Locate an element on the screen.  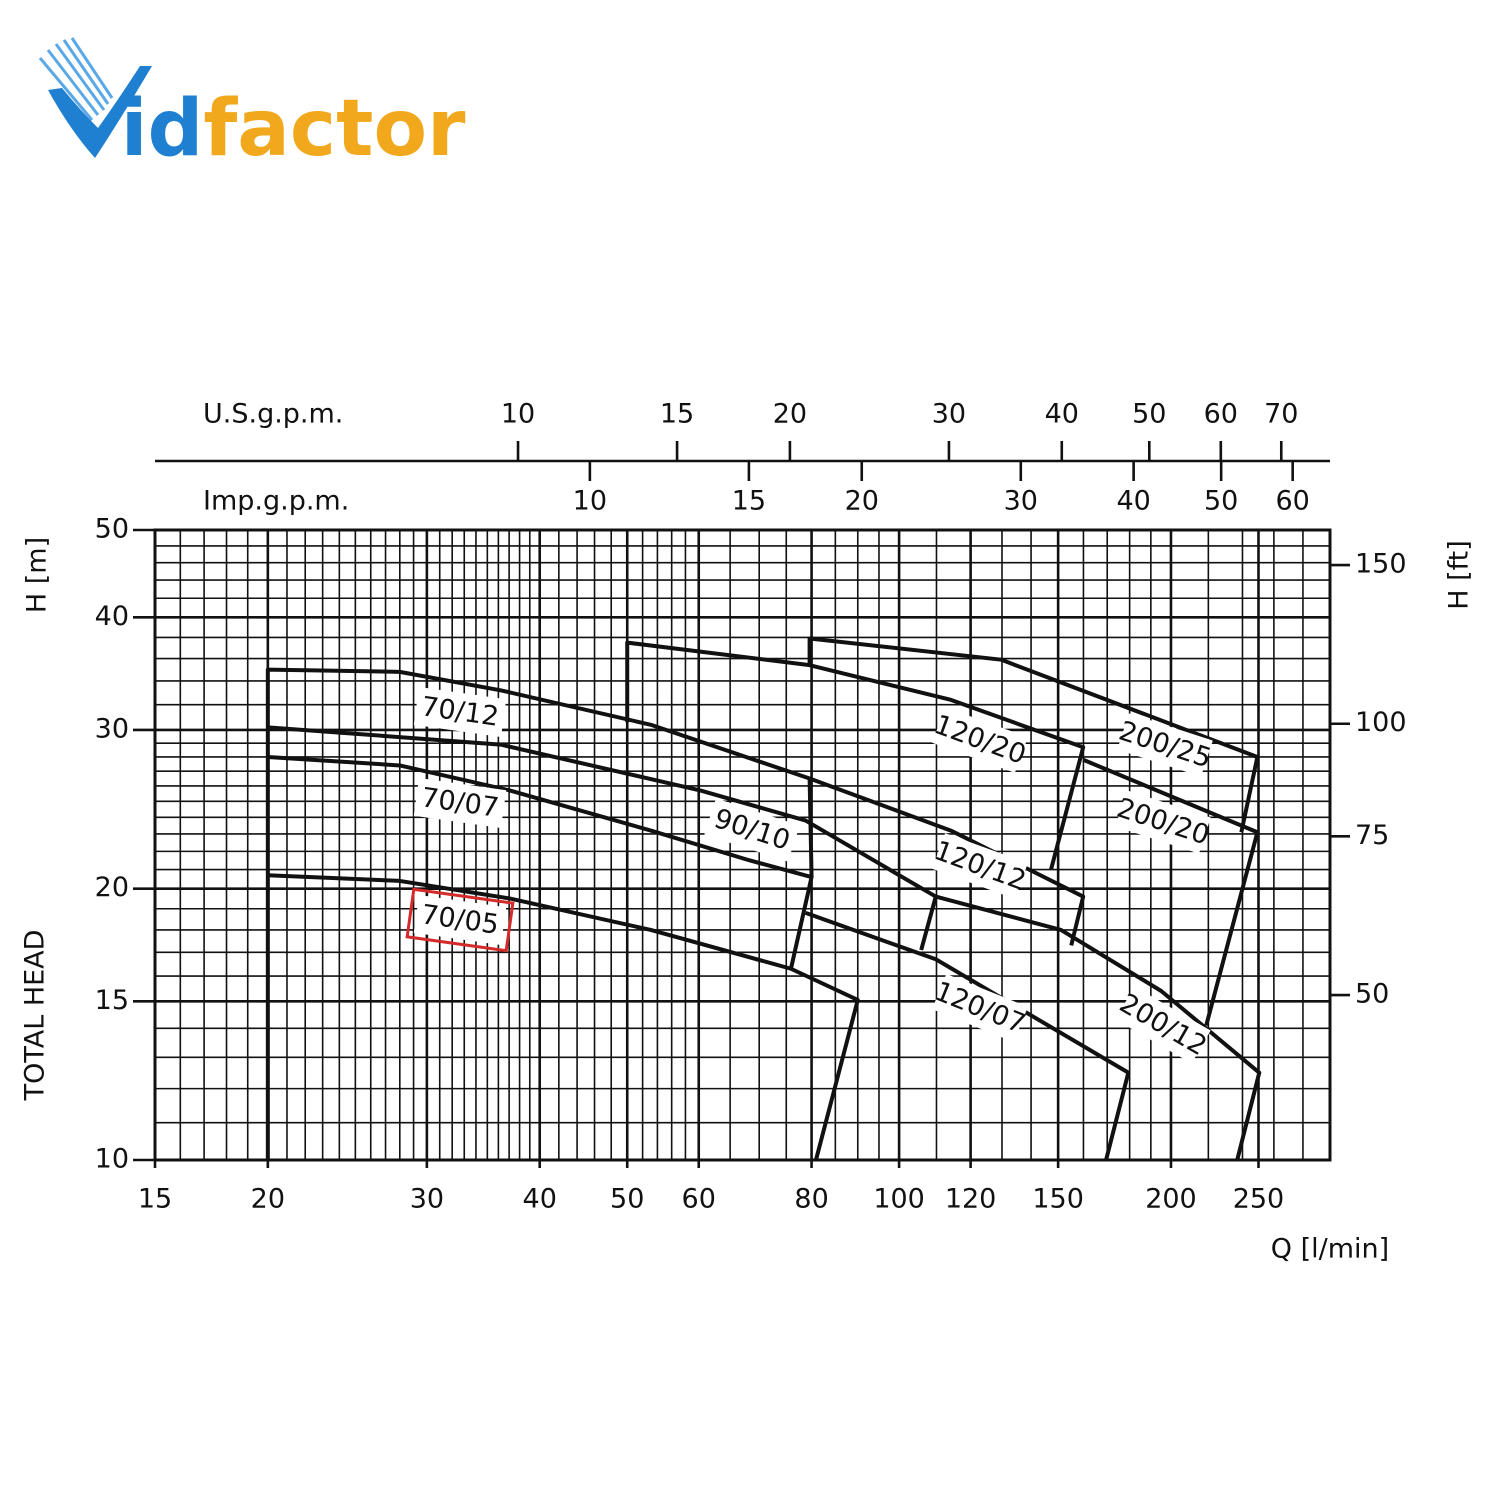
curve-label: 70/07 is located at coordinates (460, 803).